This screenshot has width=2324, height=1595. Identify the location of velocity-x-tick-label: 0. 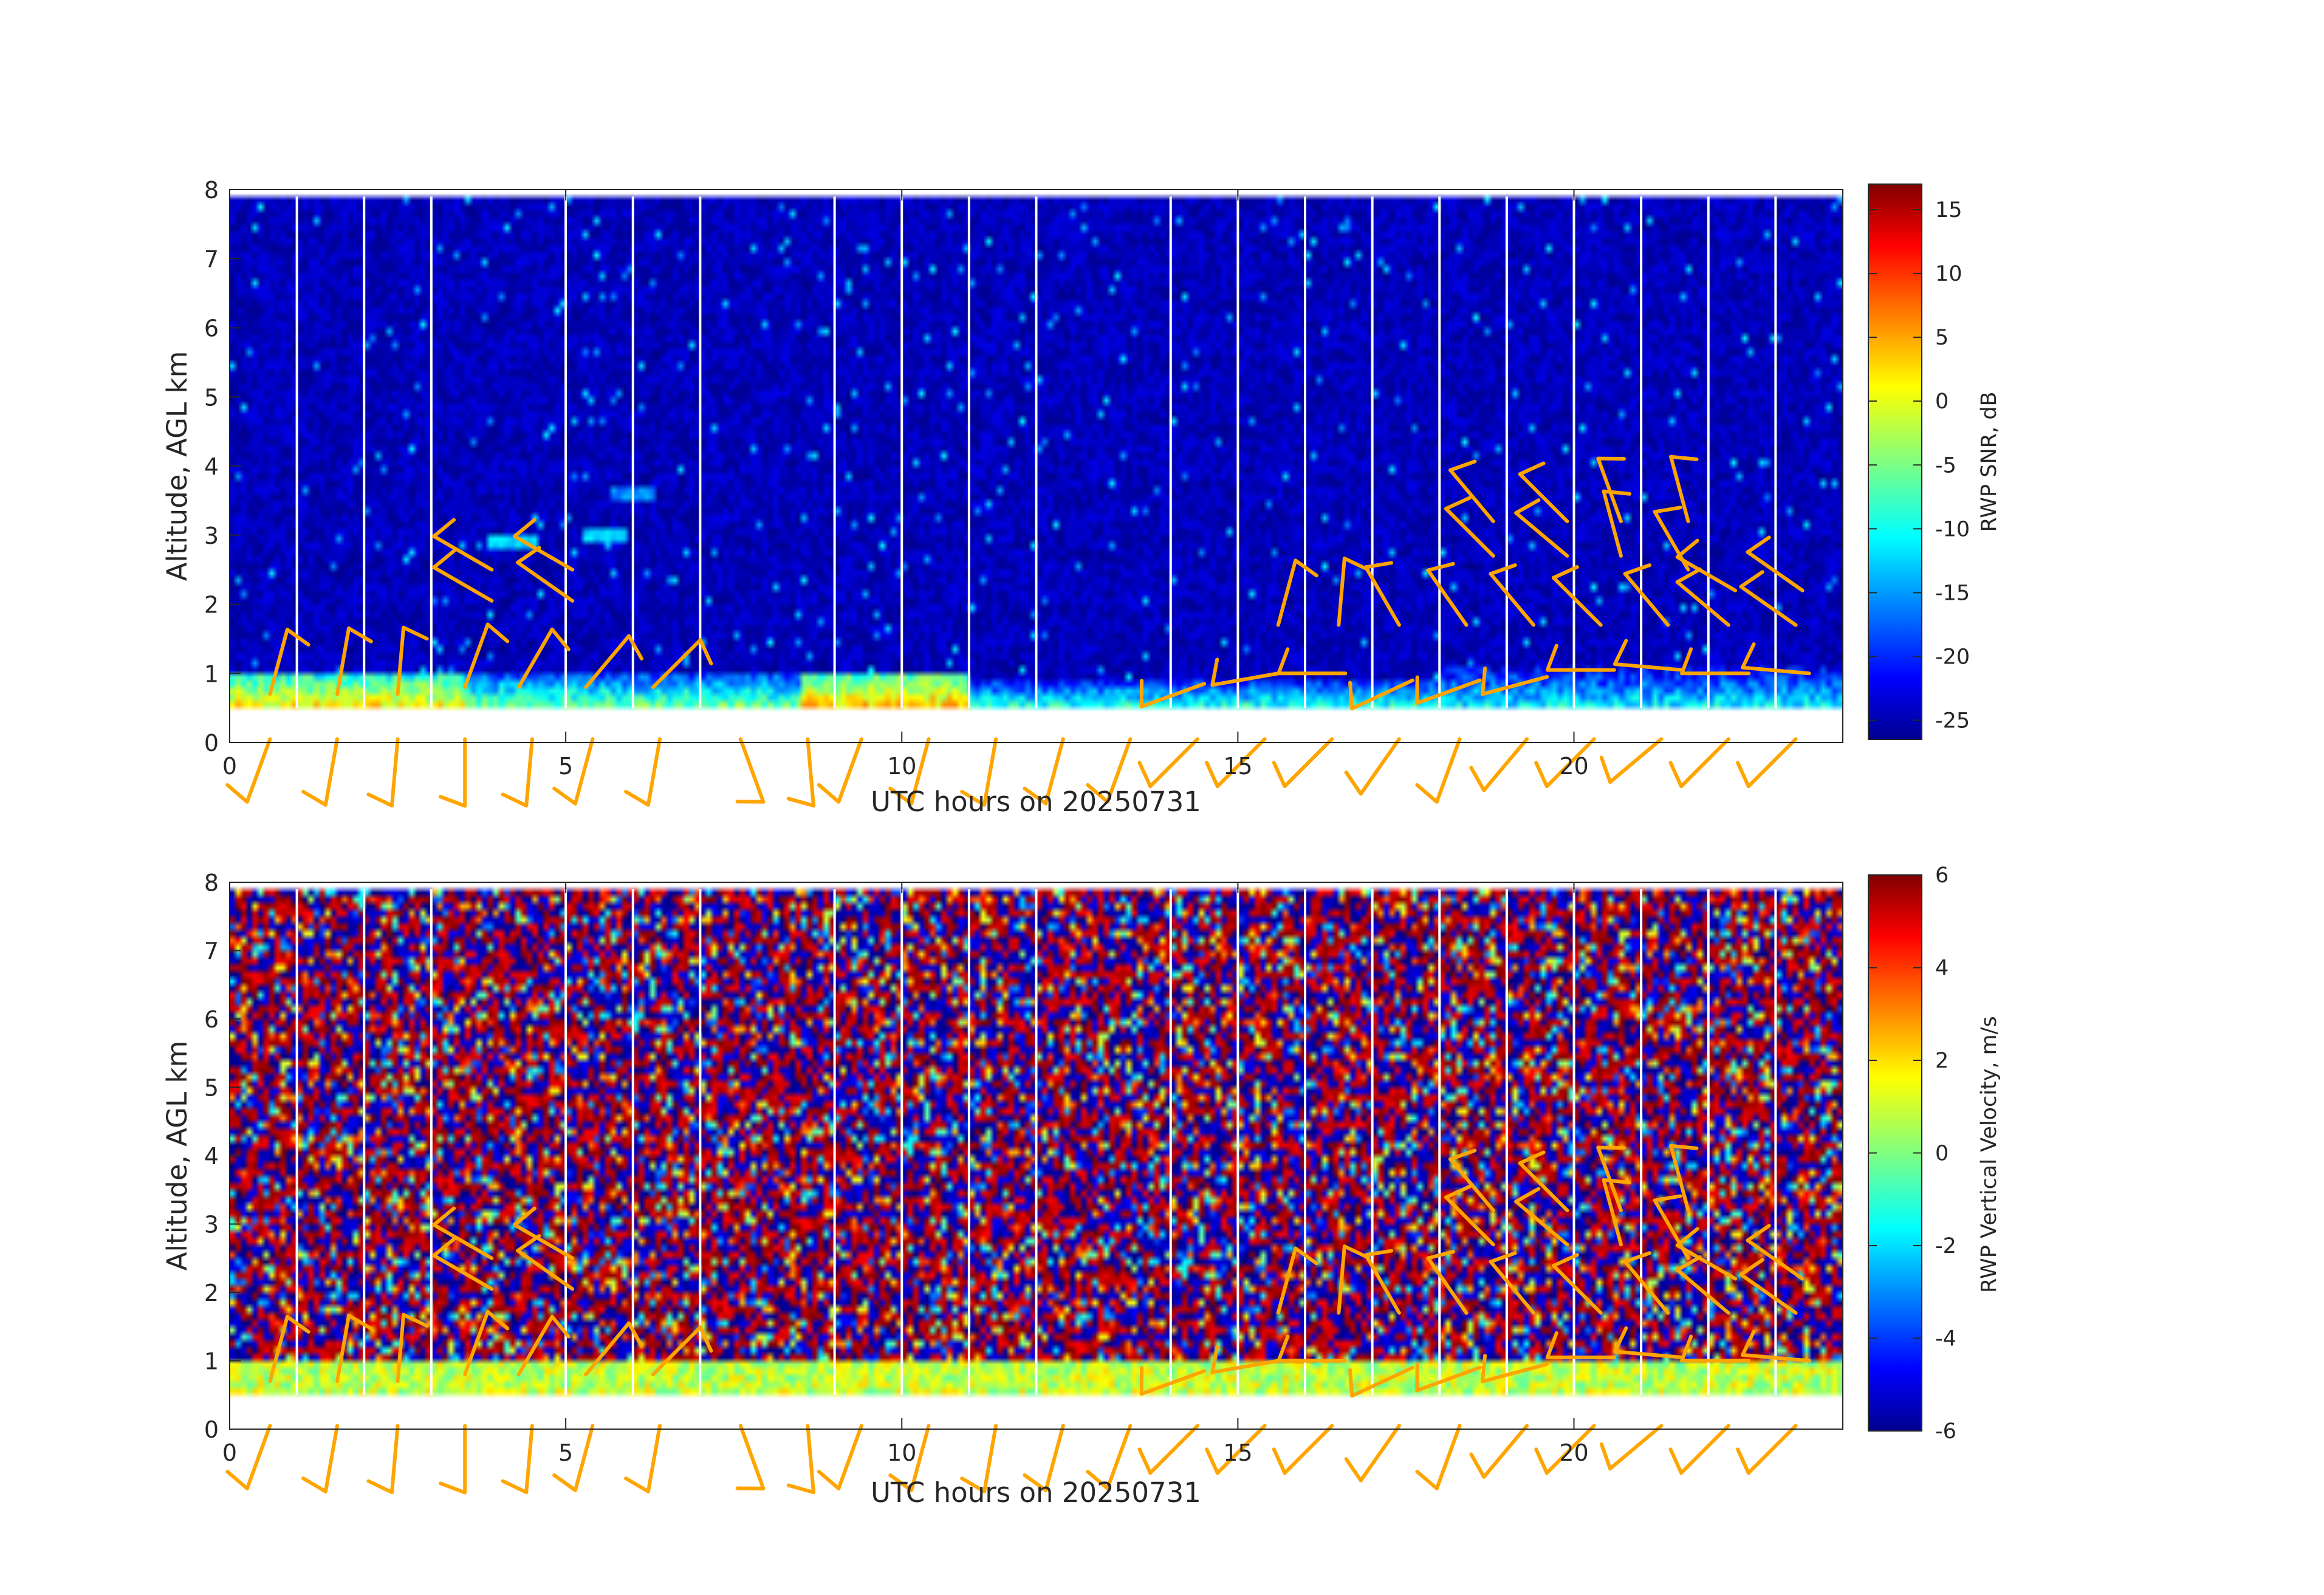
(230, 1452).